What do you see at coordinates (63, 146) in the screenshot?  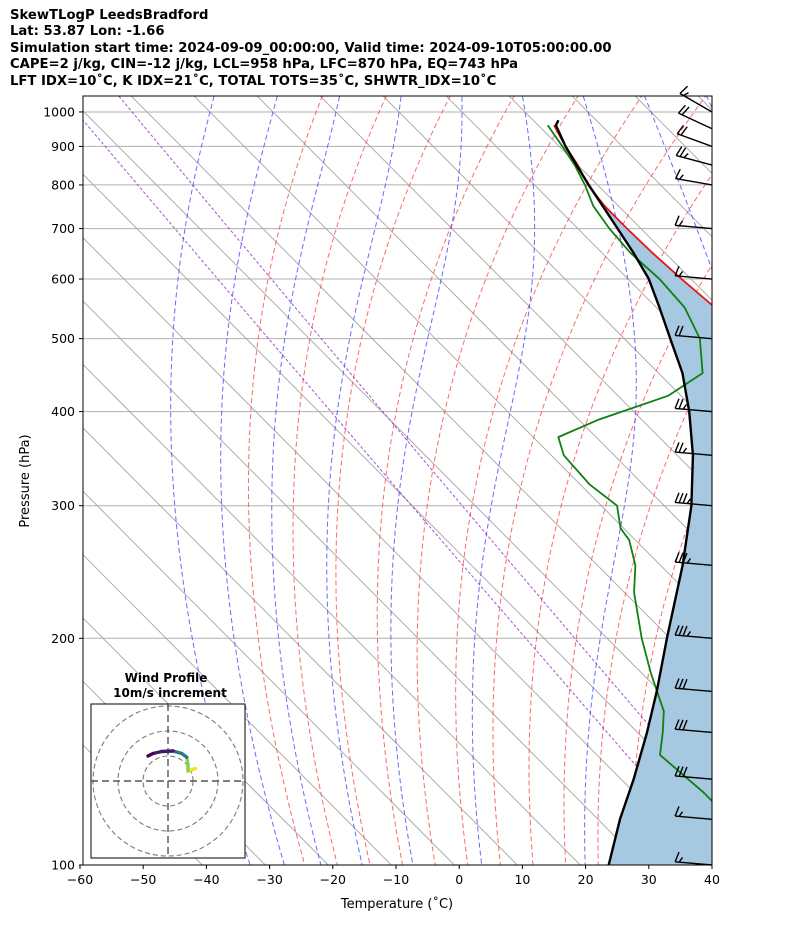 I see `y-tick-label: 900` at bounding box center [63, 146].